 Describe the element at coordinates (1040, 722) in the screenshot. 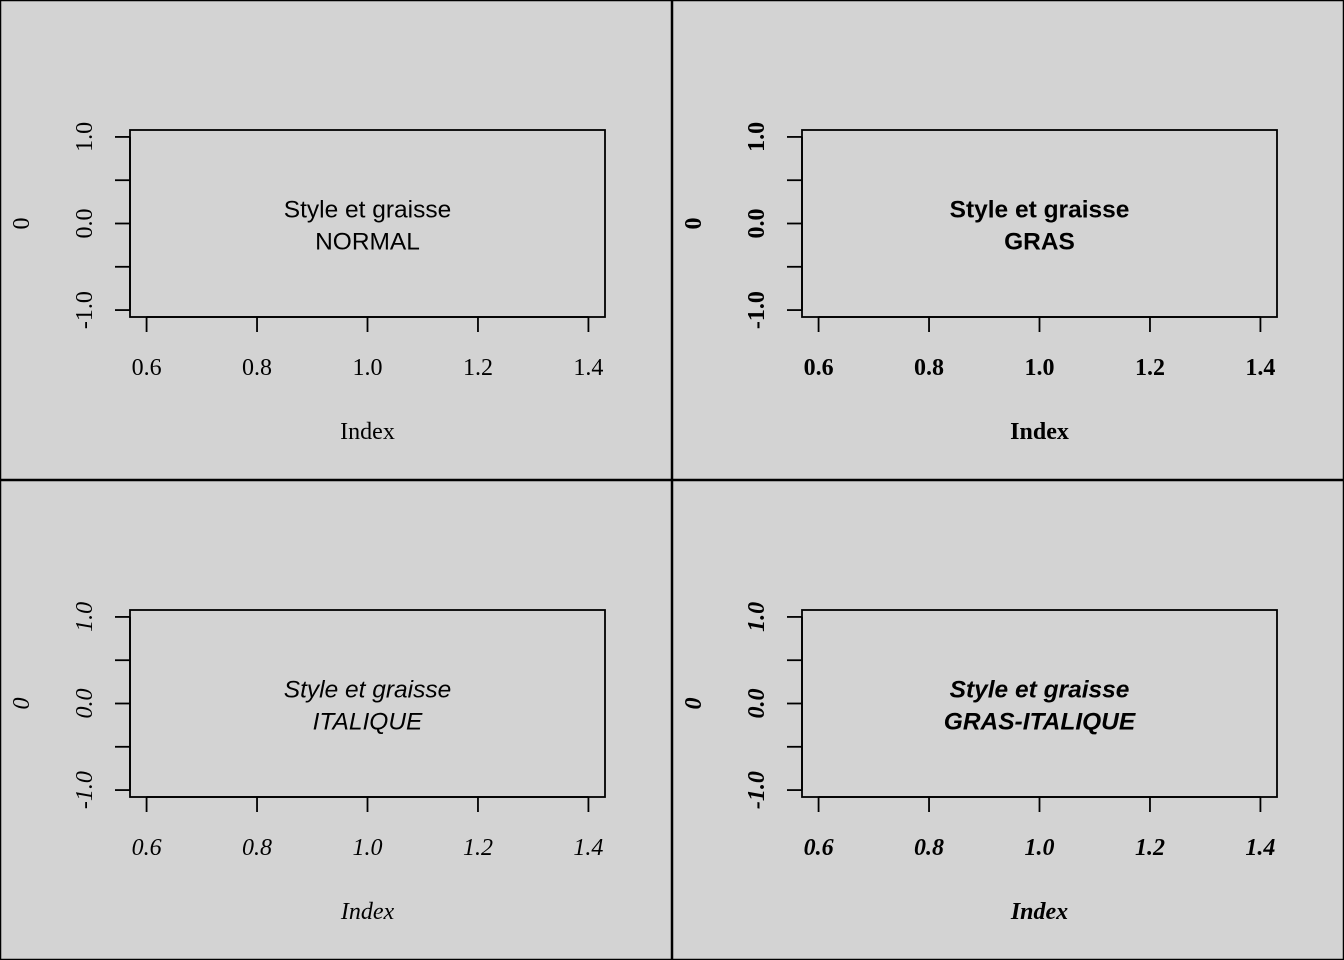

I see `annotation-line: GRAS-ITALIQUE` at that location.